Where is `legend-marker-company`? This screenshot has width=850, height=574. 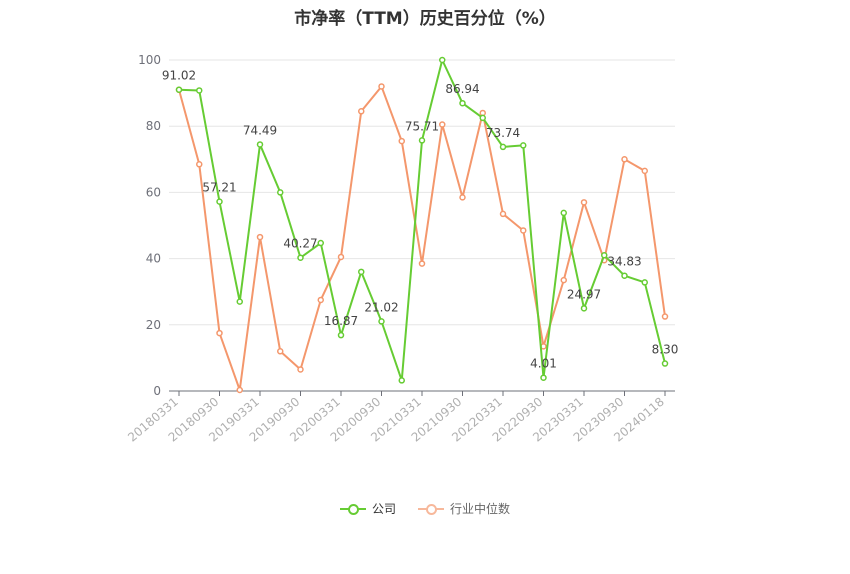 legend-marker-company is located at coordinates (352, 509).